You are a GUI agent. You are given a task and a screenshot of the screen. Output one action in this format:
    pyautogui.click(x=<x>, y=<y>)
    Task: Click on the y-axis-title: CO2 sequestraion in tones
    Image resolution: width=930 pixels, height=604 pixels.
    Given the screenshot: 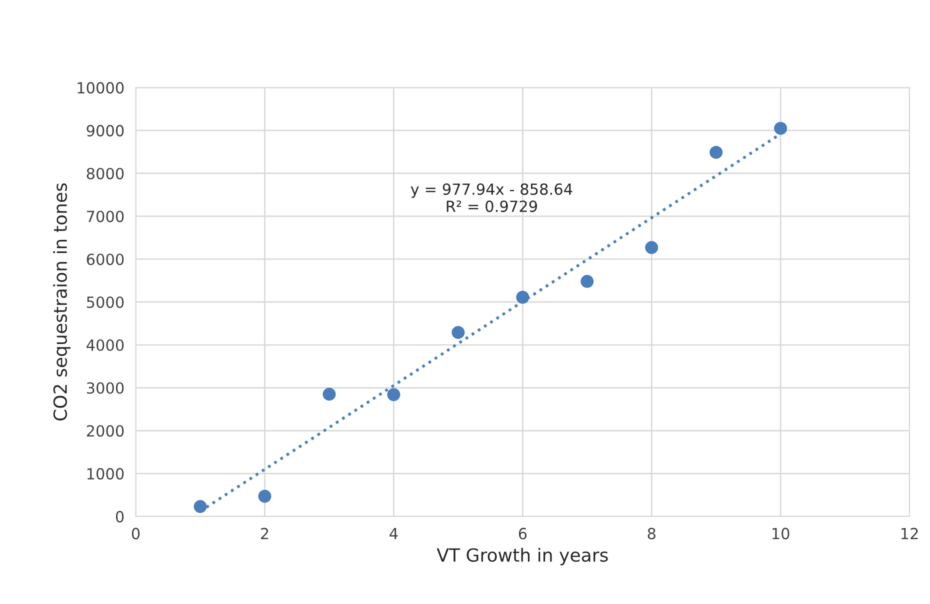 What is the action you would take?
    pyautogui.click(x=62, y=302)
    